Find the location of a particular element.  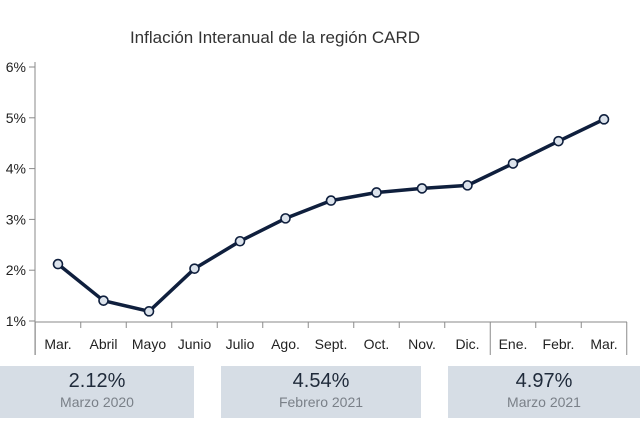

x-tick-label: Sept. is located at coordinates (331, 344).